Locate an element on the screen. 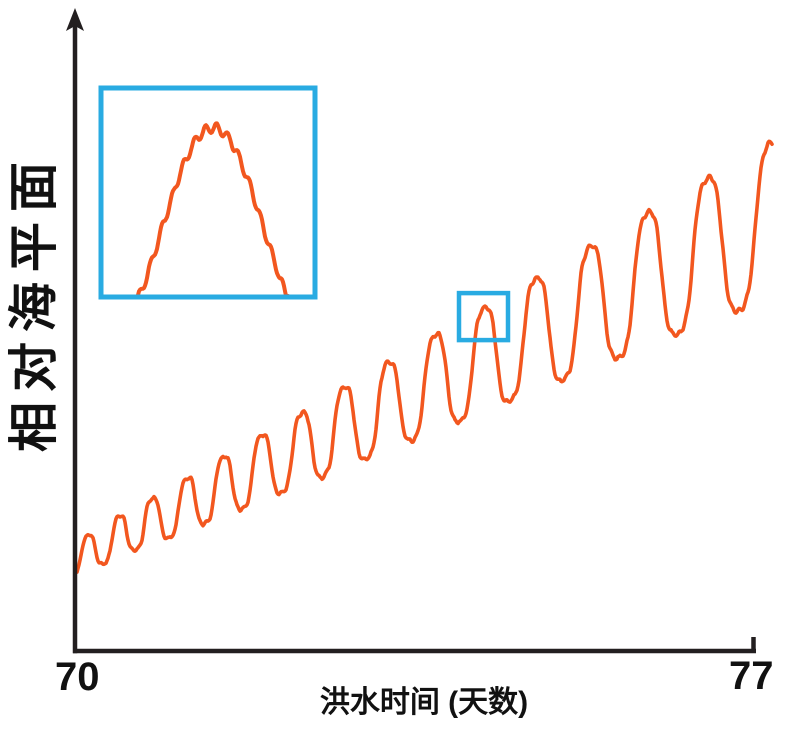 The height and width of the screenshot is (733, 800). x-tick-label-70: 70 is located at coordinates (77, 677).